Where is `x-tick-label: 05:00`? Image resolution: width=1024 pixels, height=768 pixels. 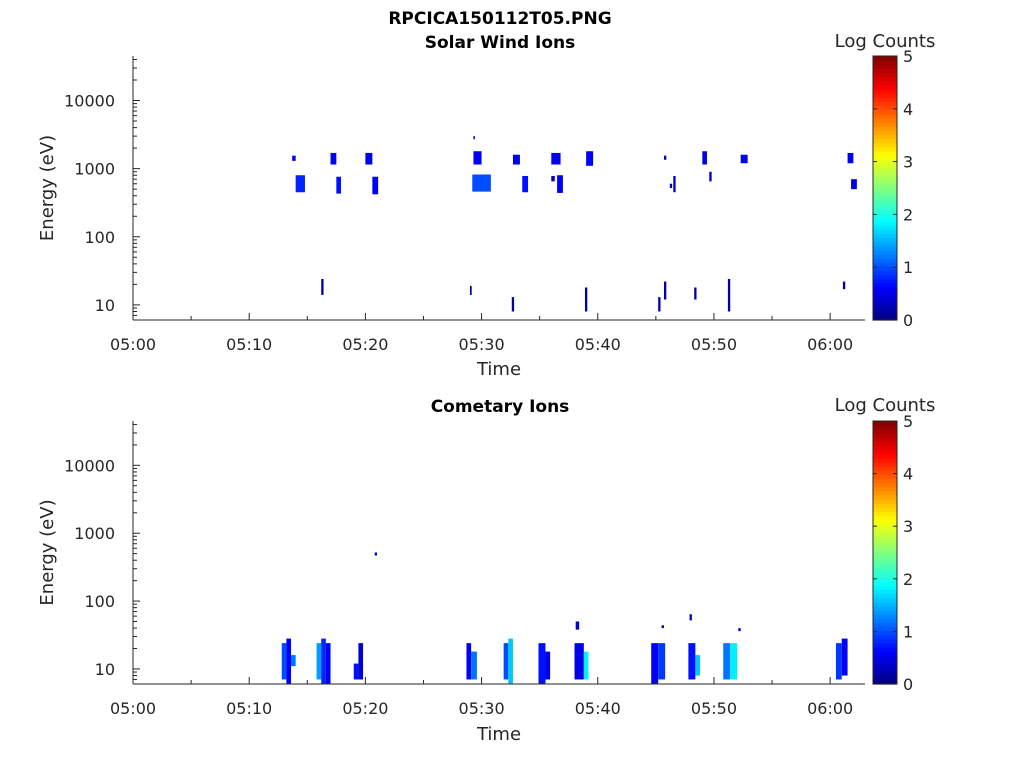
x-tick-label: 05:00 is located at coordinates (133, 708).